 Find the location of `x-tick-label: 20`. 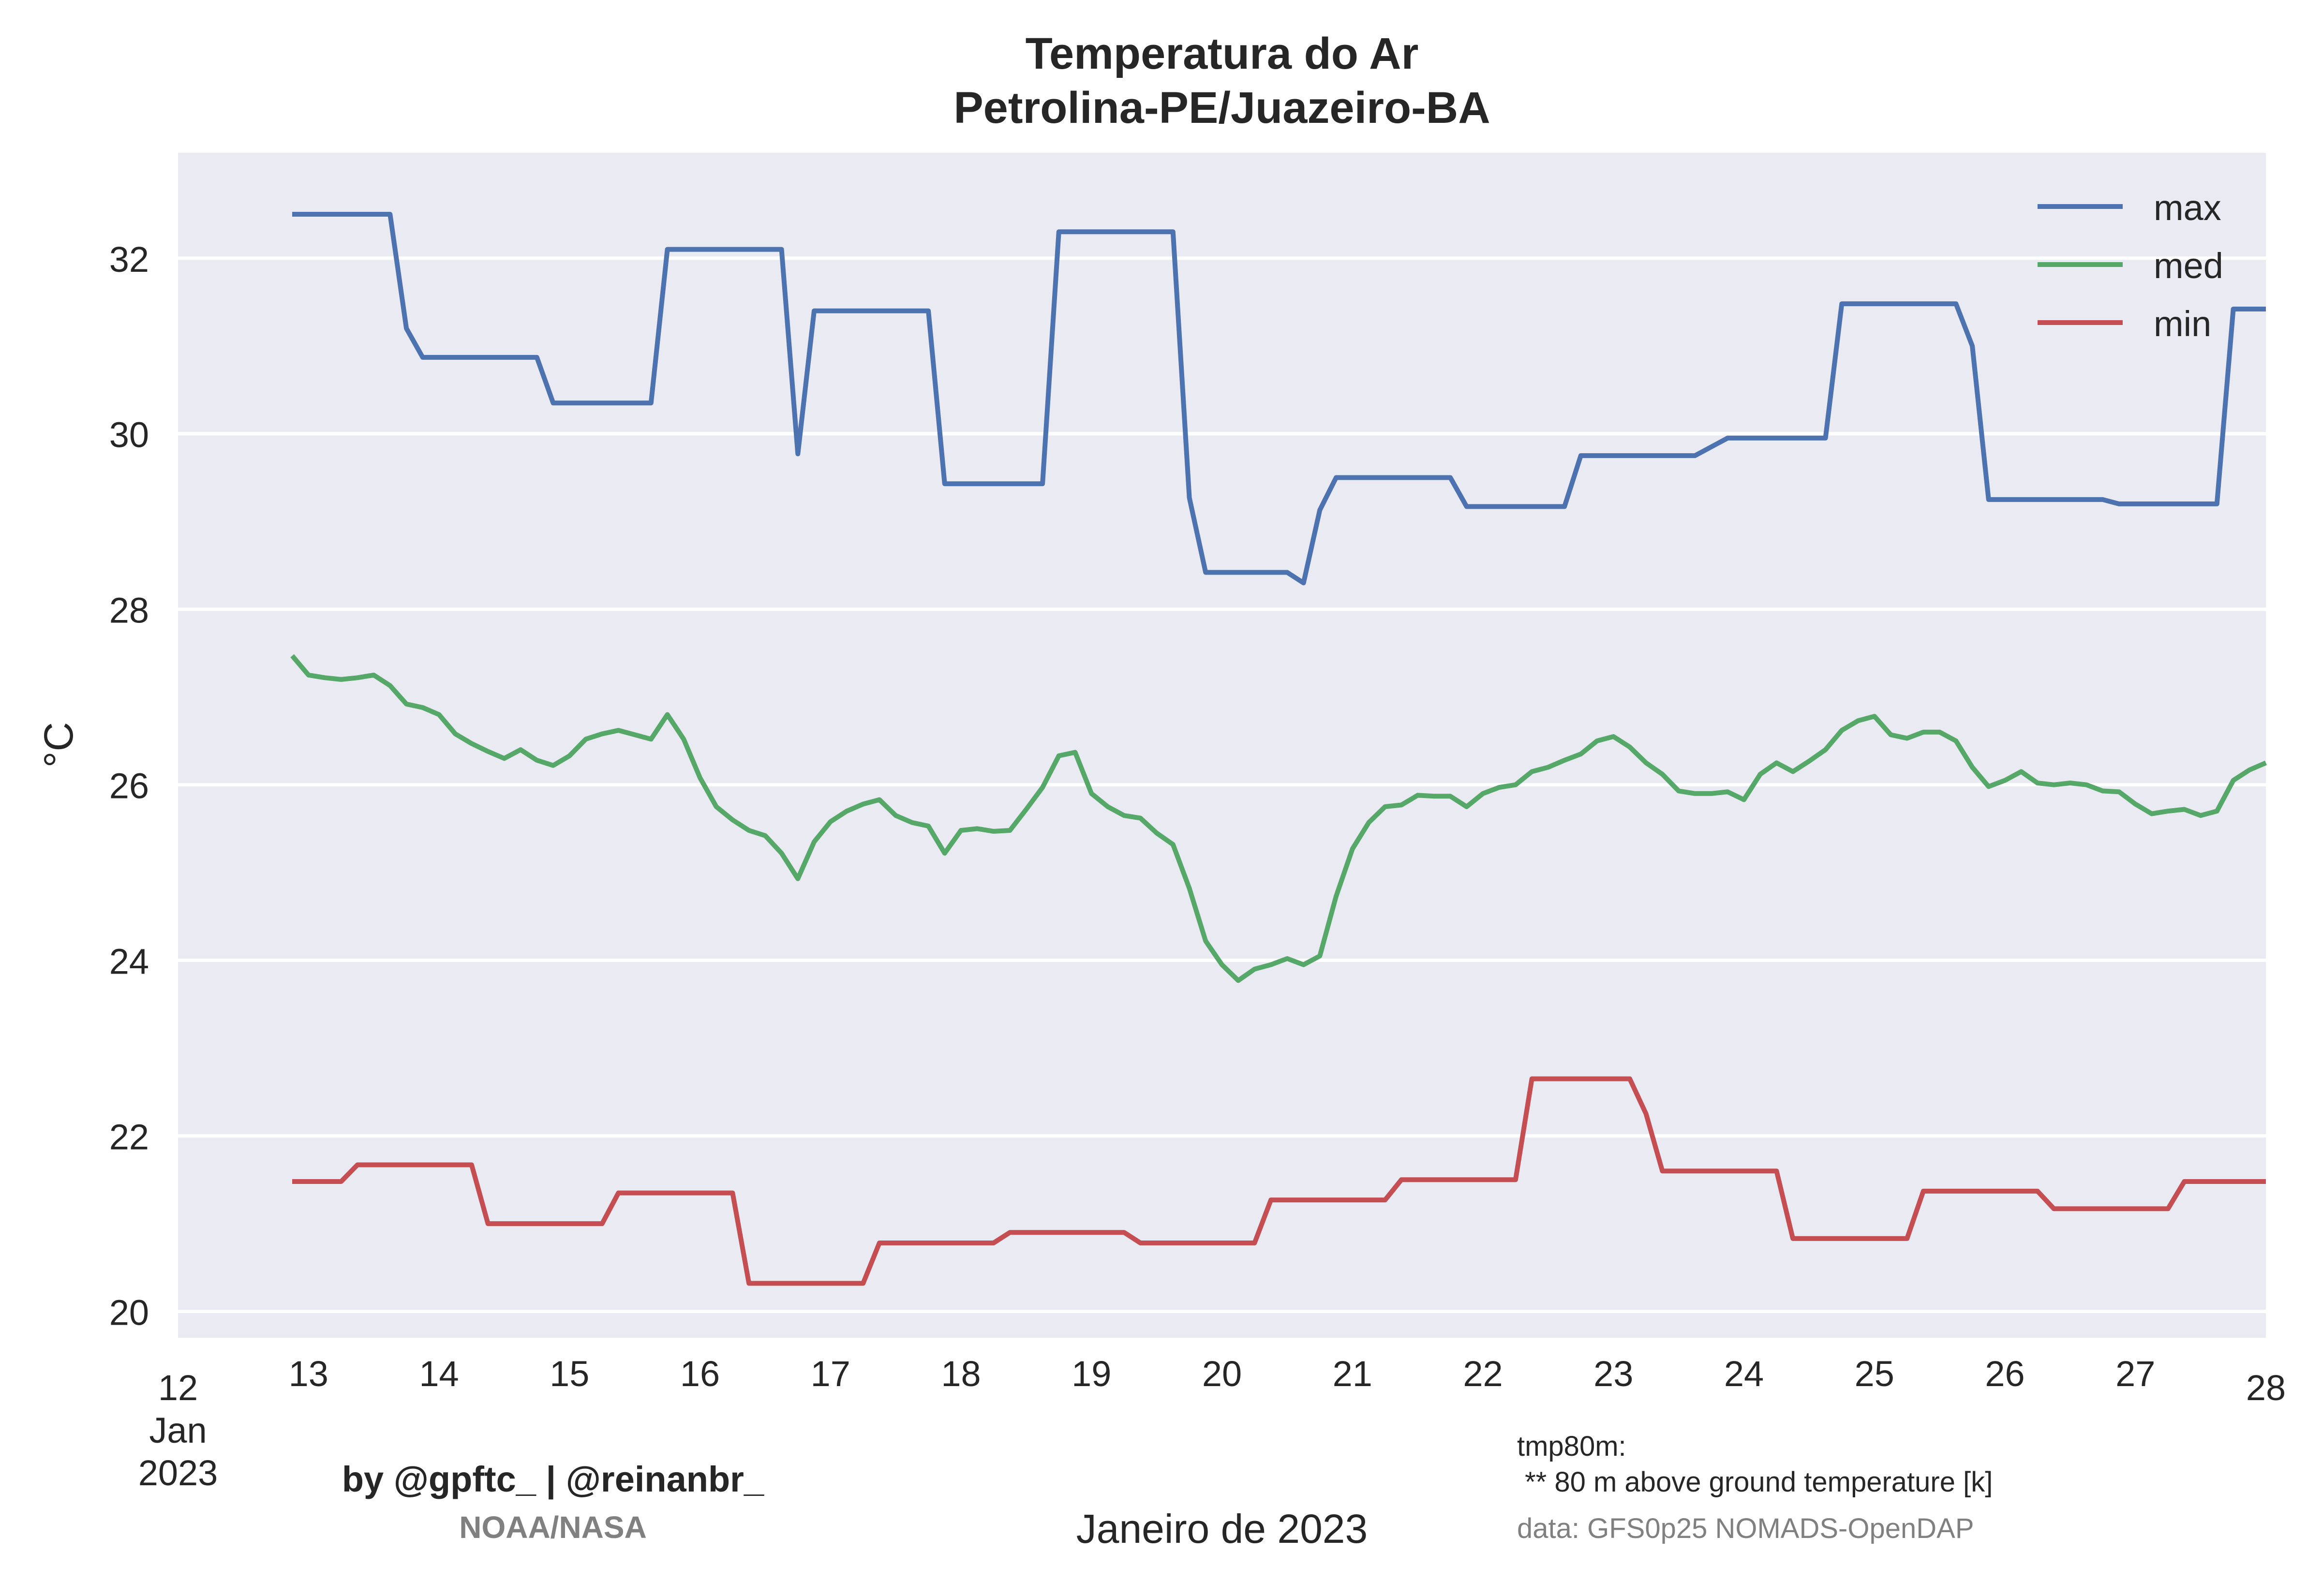

x-tick-label: 20 is located at coordinates (1222, 1374).